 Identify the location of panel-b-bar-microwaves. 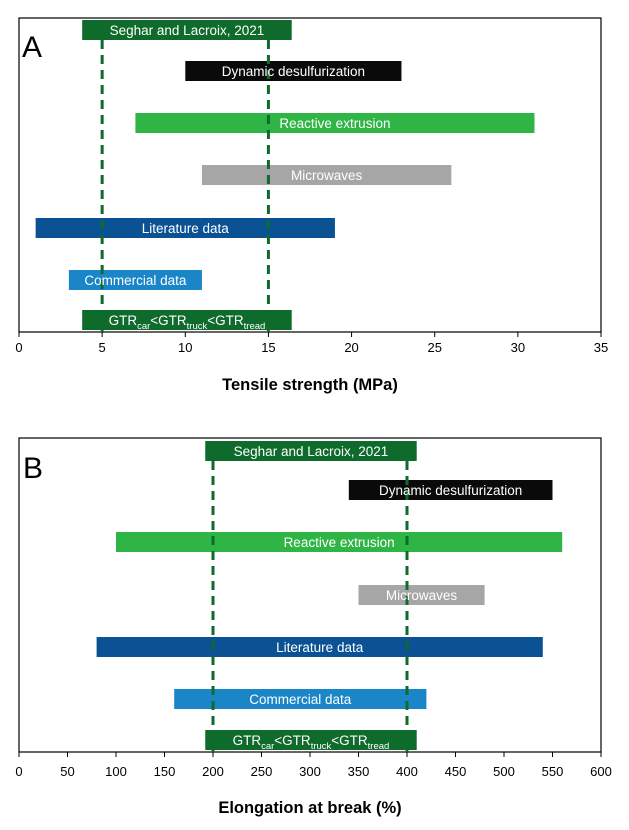
(421, 595).